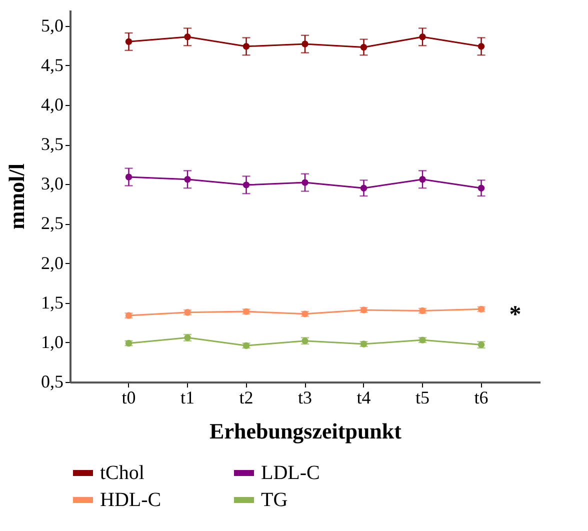  I want to click on y-axis-title: mmol/l, so click(16, 197).